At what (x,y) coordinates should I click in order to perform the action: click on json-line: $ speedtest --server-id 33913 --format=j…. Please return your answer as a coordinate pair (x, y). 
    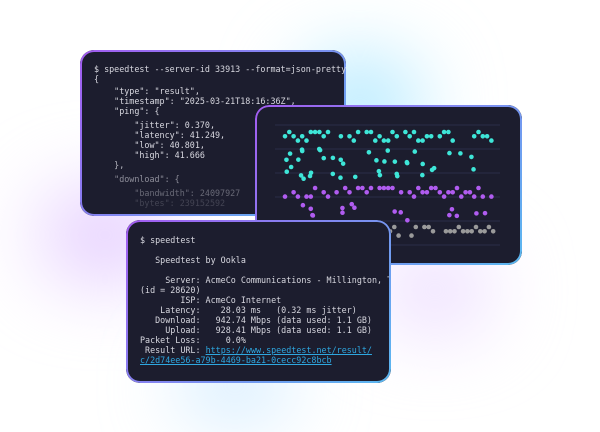
    Looking at the image, I should click on (220, 69).